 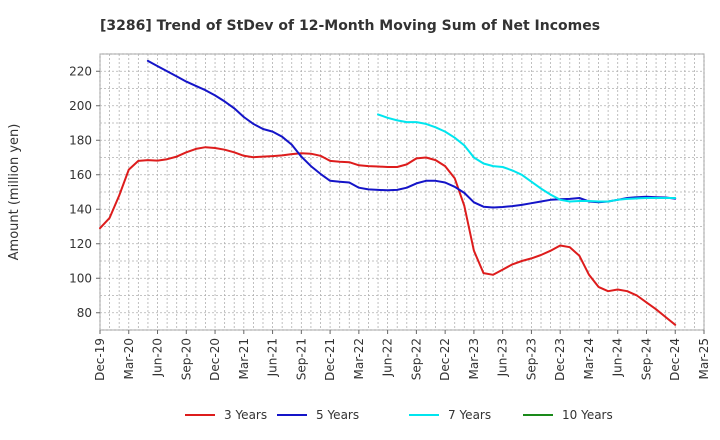 I want to click on x-tick-label: Dec-24, so click(x=675, y=359).